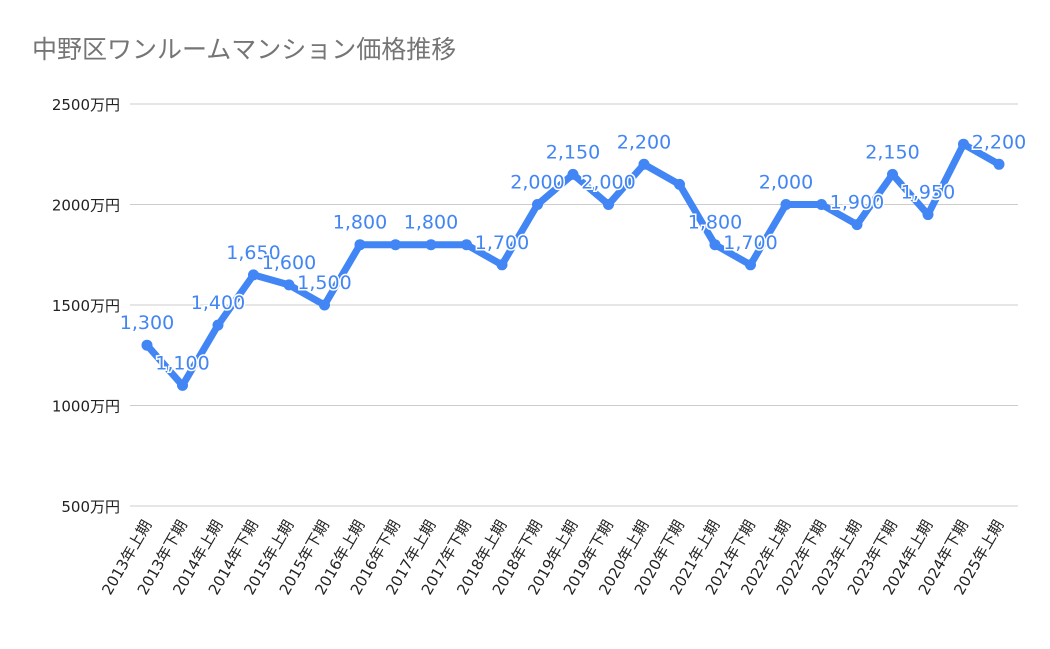 The height and width of the screenshot is (649, 1050). Describe the element at coordinates (857, 203) in the screenshot. I see `data-label: 1,900` at that location.